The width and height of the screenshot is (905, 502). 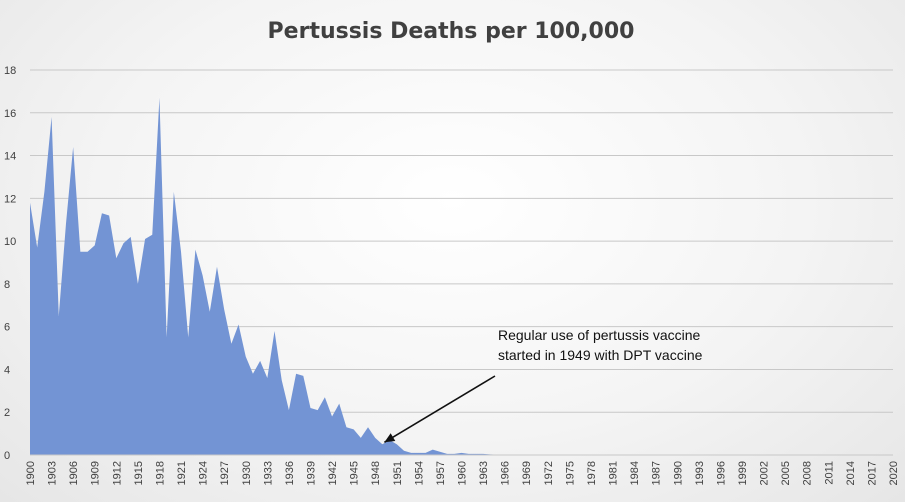 I want to click on x-tick-label: 1945, so click(x=355, y=473).